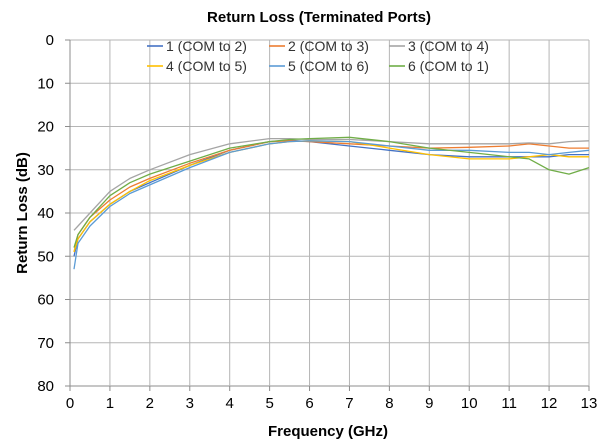 The width and height of the screenshot is (612, 442). What do you see at coordinates (328, 46) in the screenshot?
I see `legend-label-2: 2 (COM to 3)` at bounding box center [328, 46].